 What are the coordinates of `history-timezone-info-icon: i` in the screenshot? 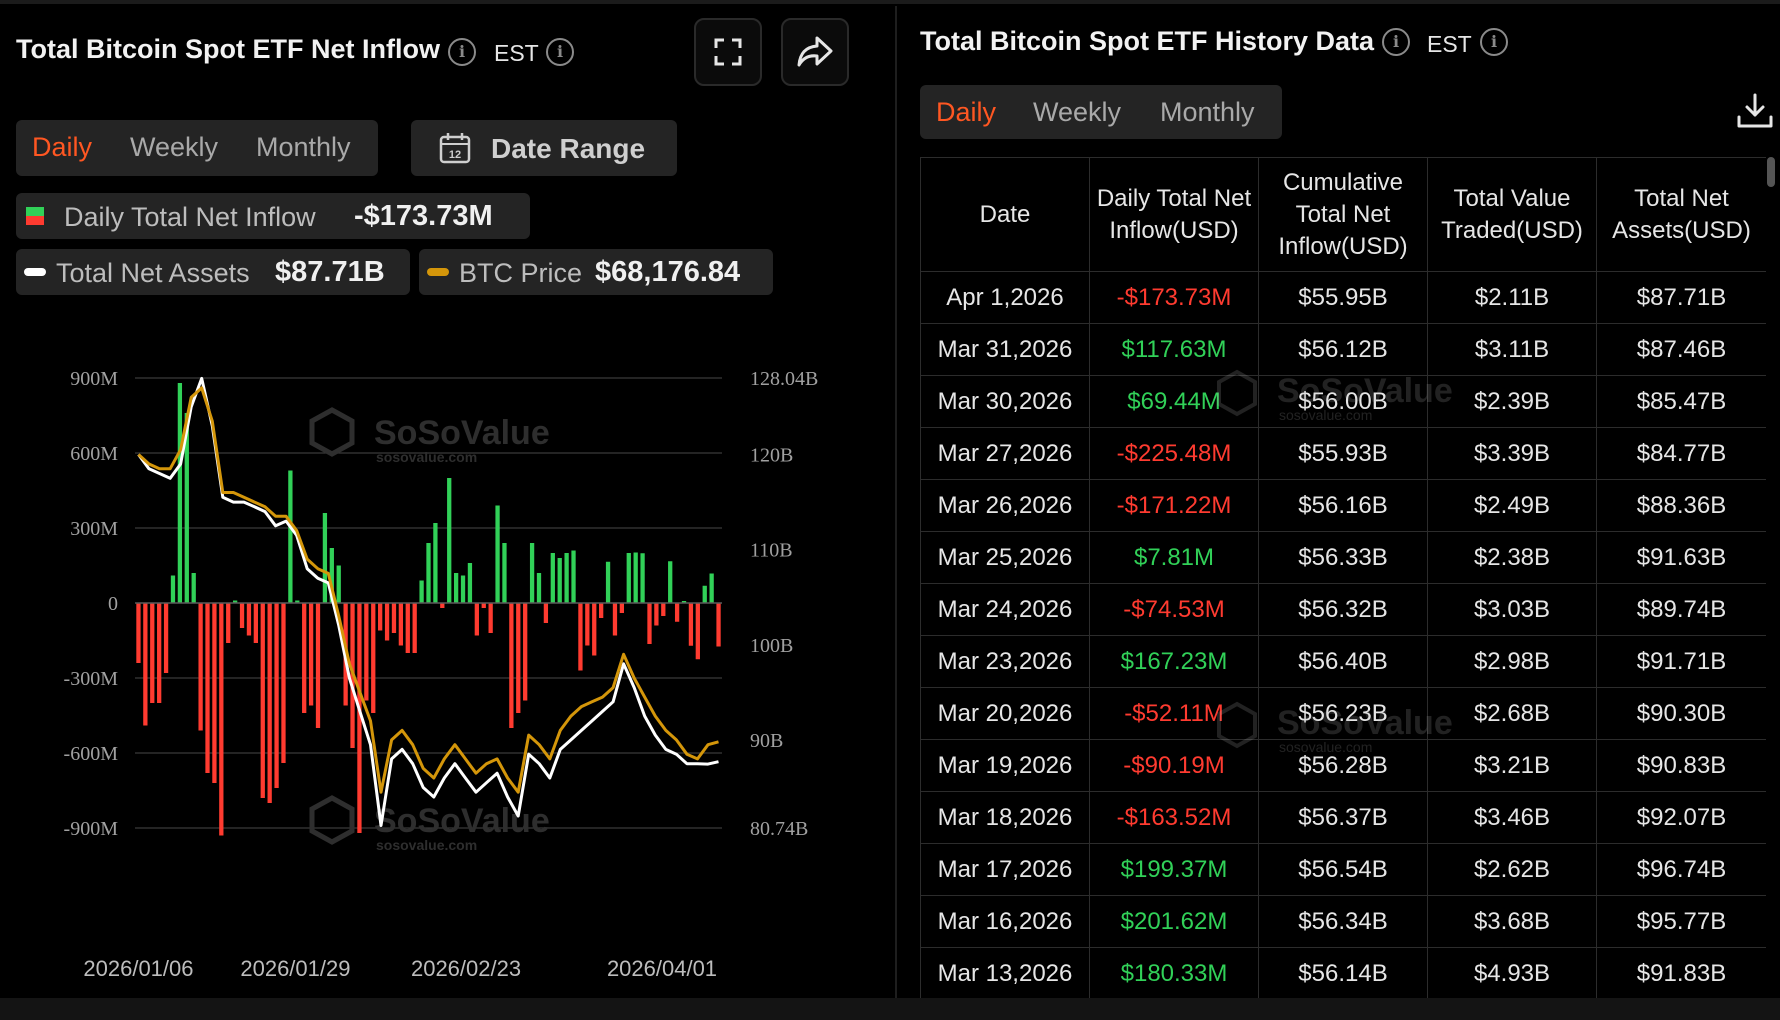 It's located at (1494, 42).